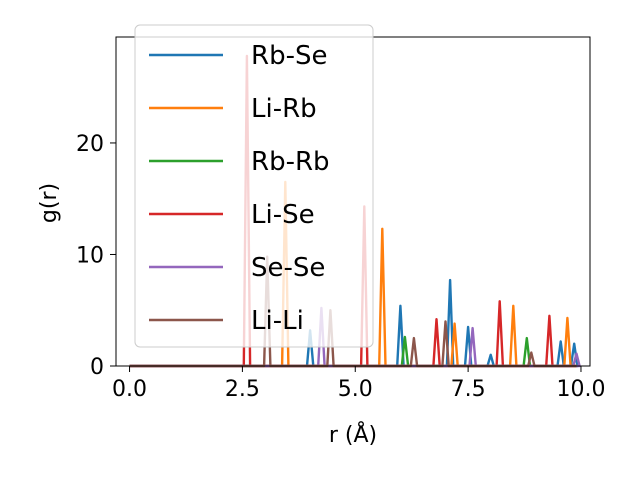  What do you see at coordinates (129, 389) in the screenshot?
I see `x-tick-label: 0.0` at bounding box center [129, 389].